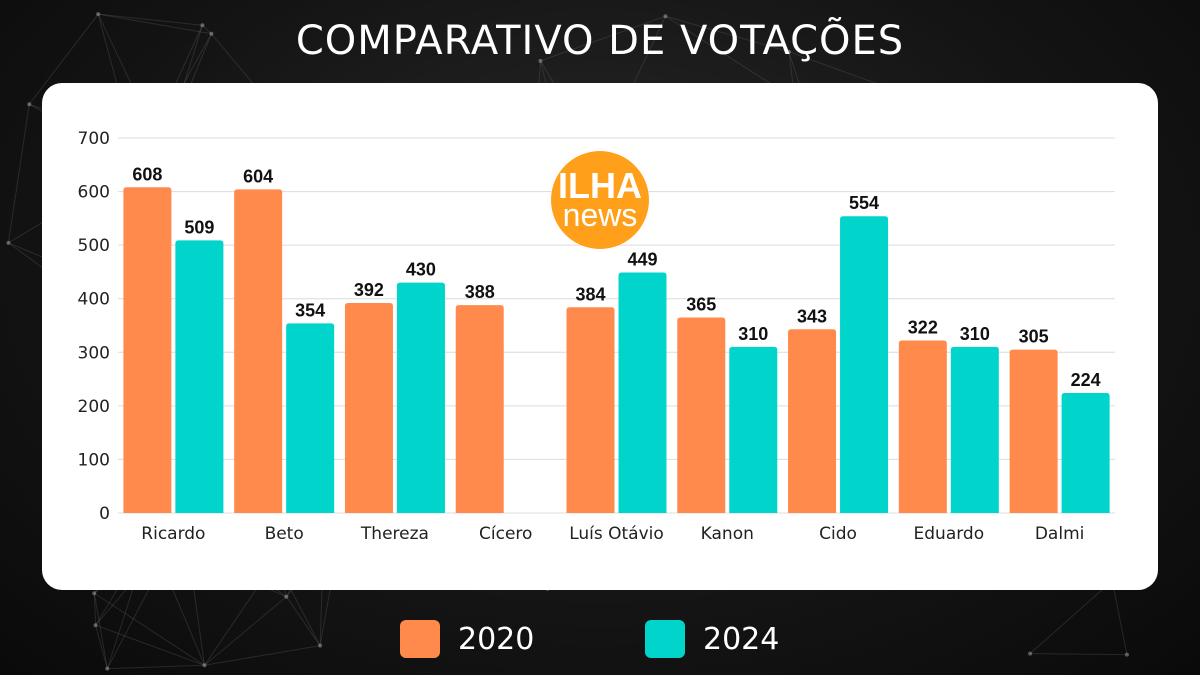 This screenshot has height=675, width=1200. What do you see at coordinates (838, 534) in the screenshot?
I see `x-tick-label: Cido` at bounding box center [838, 534].